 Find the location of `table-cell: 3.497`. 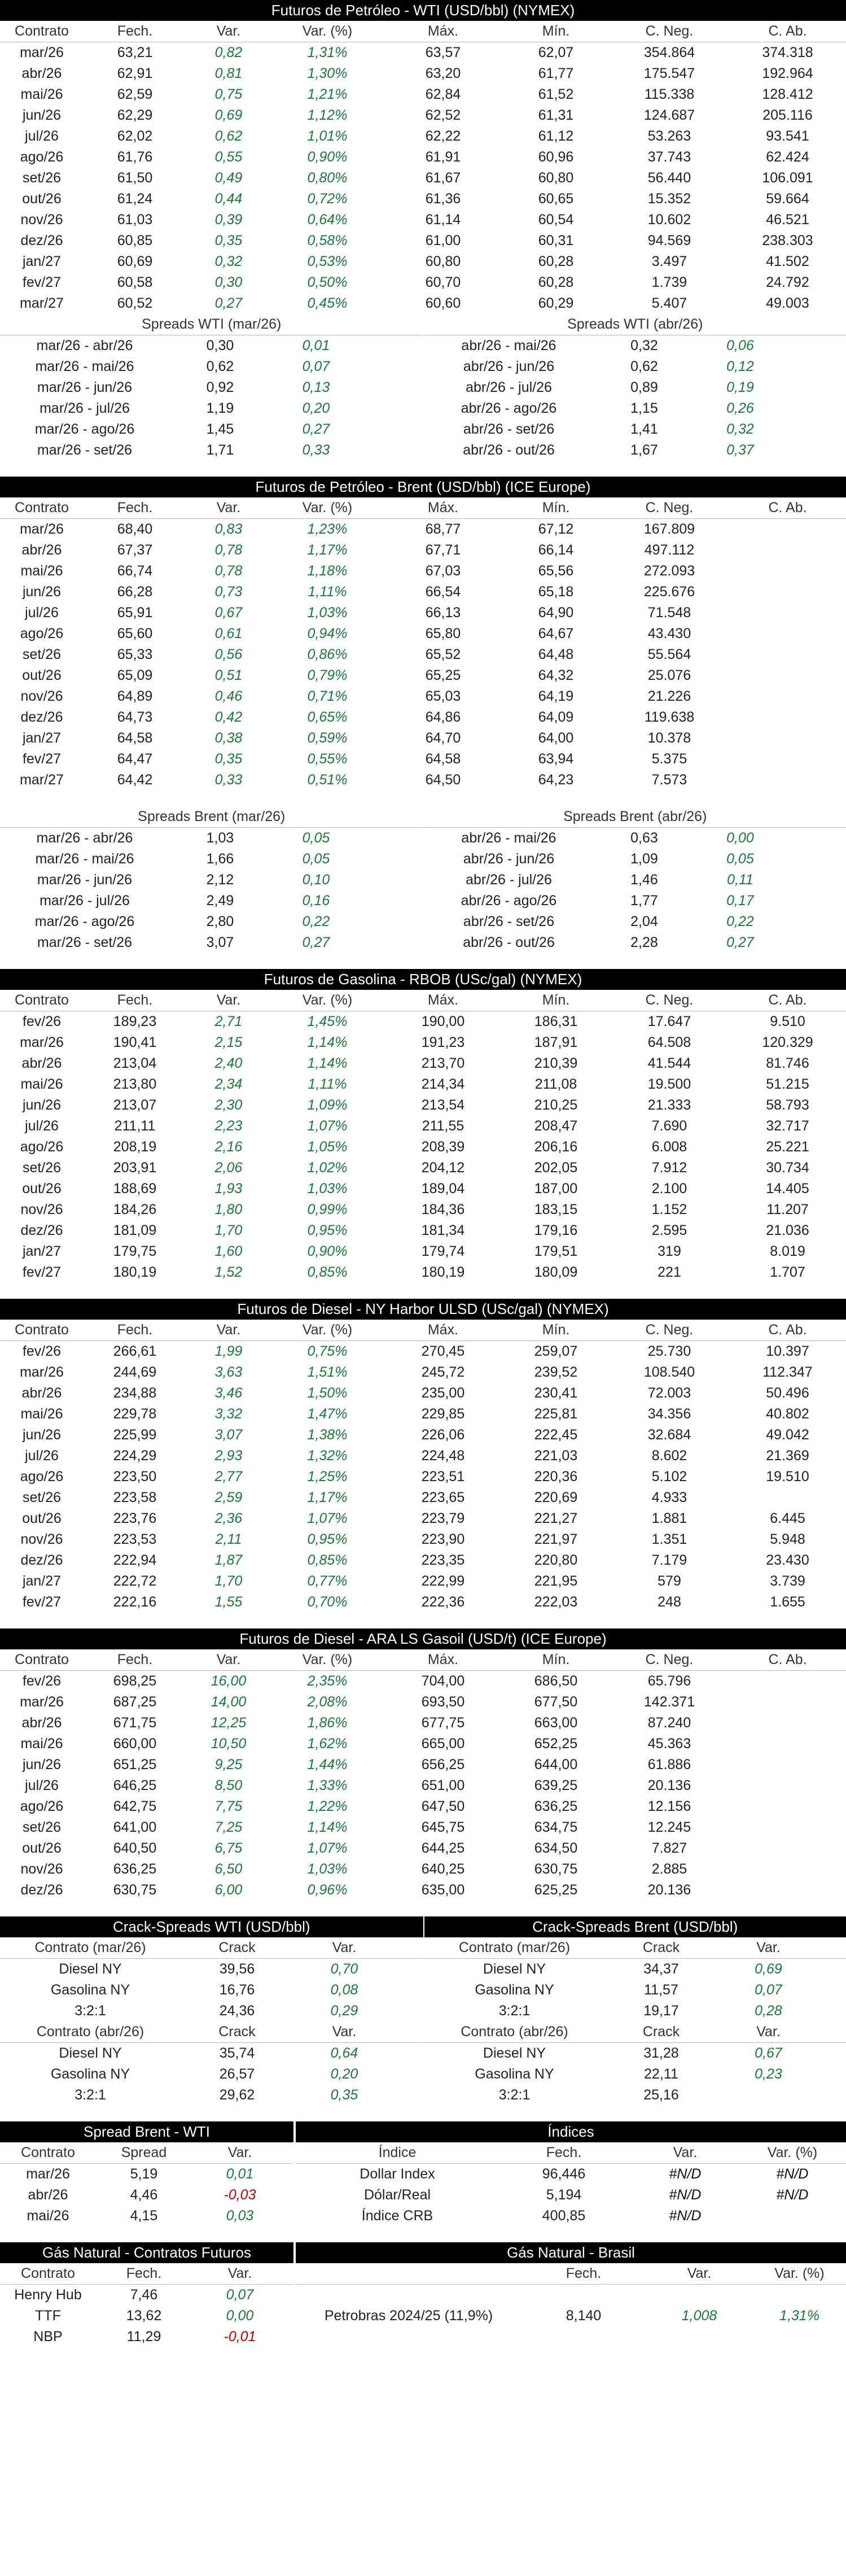

table-cell: 3.497 is located at coordinates (669, 261).